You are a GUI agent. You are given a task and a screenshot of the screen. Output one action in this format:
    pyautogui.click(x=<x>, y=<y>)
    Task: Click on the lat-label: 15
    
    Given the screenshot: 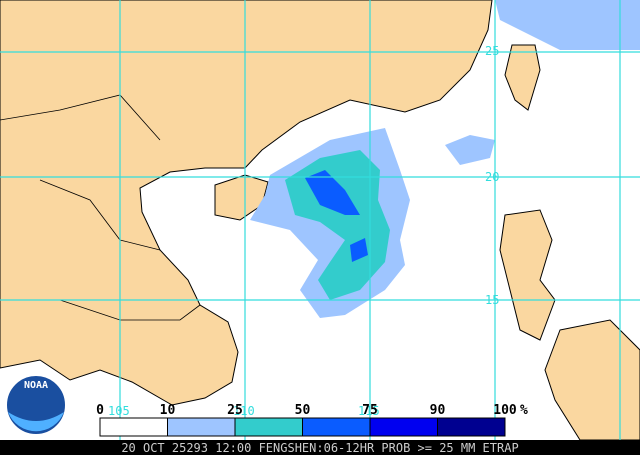 What is the action you would take?
    pyautogui.click(x=492, y=300)
    